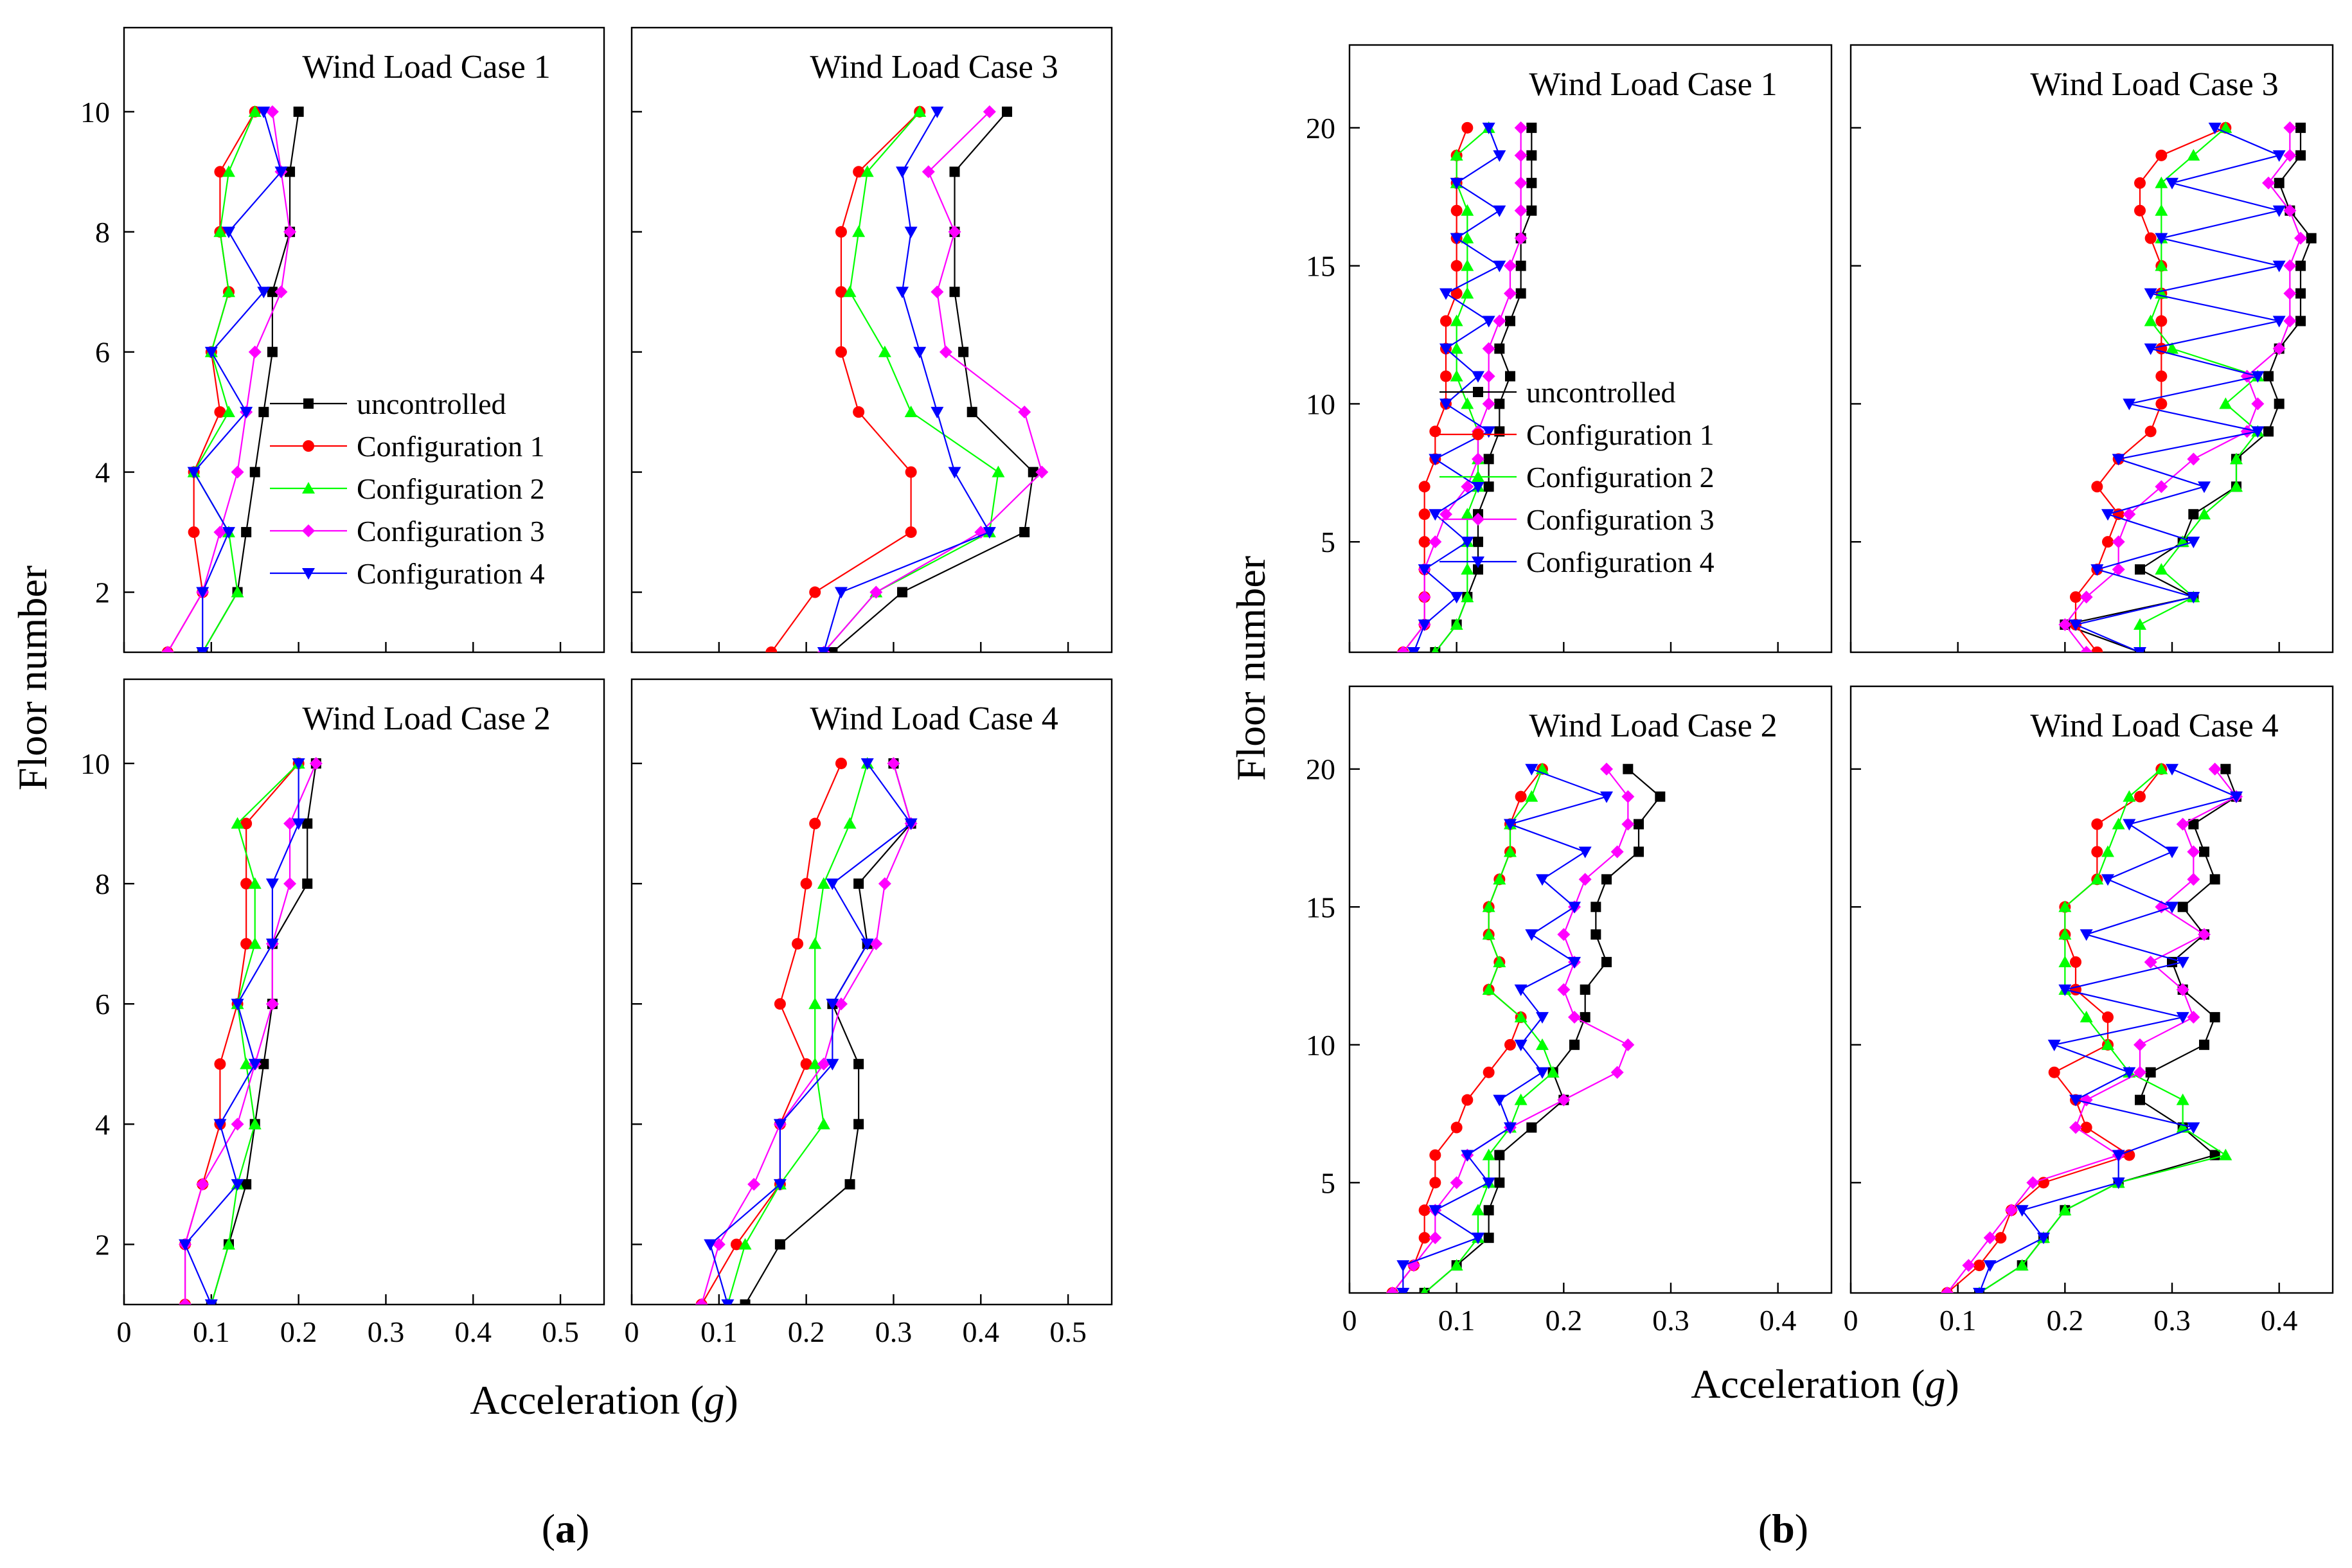 The width and height of the screenshot is (2352, 1568). Describe the element at coordinates (1320, 769) in the screenshot. I see `y-tick-label: 20` at that location.